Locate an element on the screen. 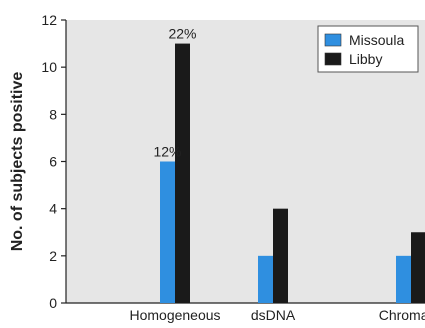 Image resolution: width=425 pixels, height=328 pixels. bar-libby-chromatin is located at coordinates (418, 267).